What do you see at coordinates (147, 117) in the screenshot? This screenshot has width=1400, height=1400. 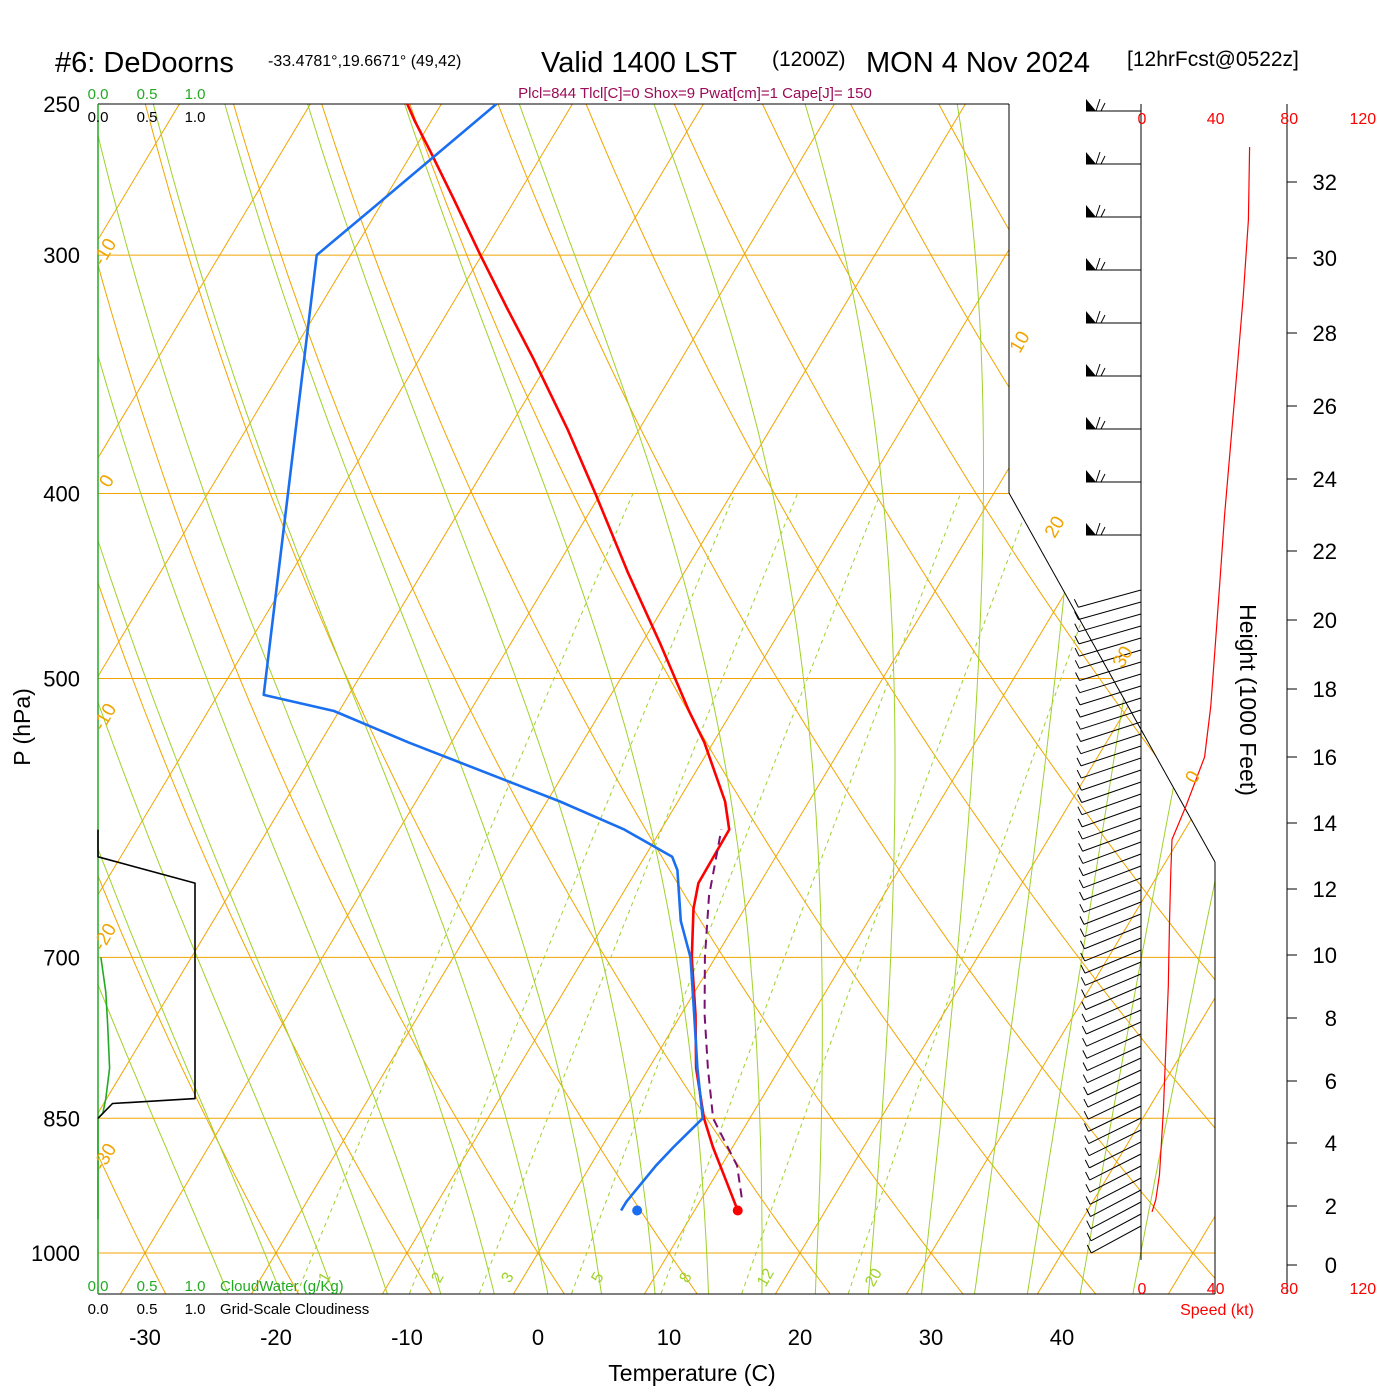 I see `cloudiness-tick-label: 0.5` at bounding box center [147, 117].